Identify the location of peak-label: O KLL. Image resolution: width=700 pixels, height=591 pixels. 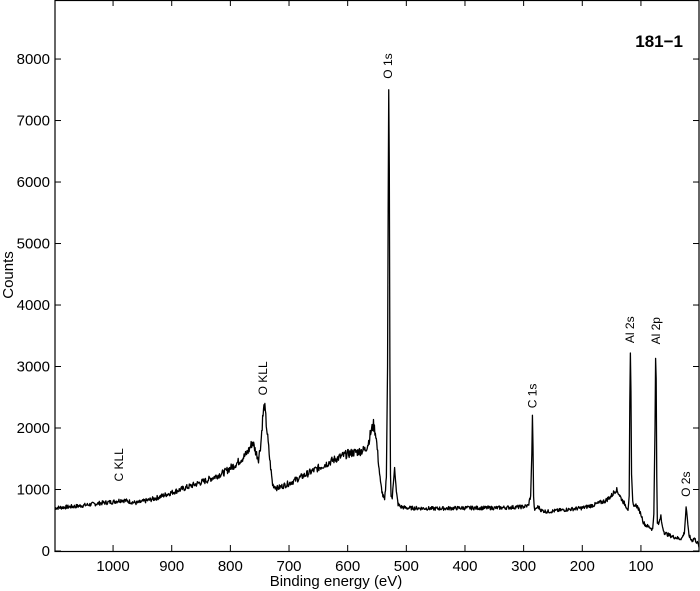
(263, 378).